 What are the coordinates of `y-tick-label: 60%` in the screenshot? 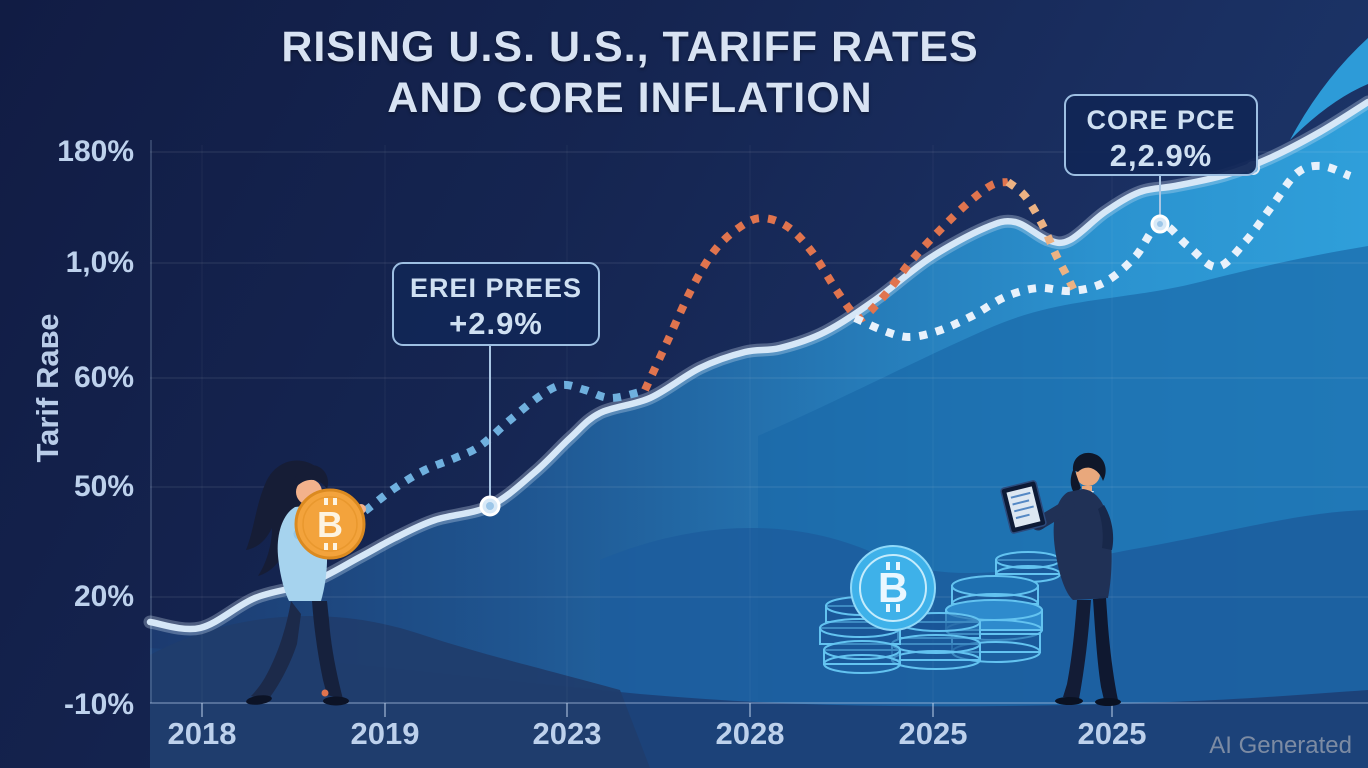 It's located at (103, 377).